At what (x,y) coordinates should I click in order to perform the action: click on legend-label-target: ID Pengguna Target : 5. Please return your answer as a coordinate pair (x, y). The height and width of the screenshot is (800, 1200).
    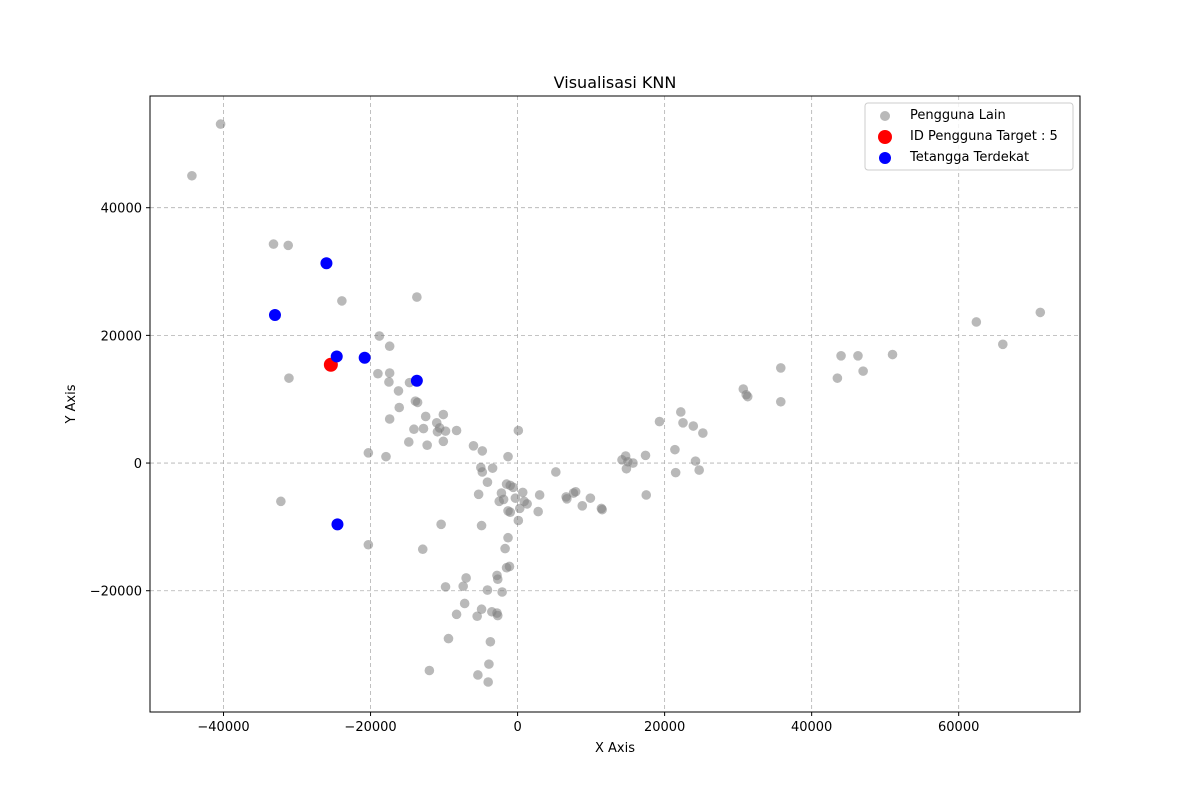
    Looking at the image, I should click on (984, 136).